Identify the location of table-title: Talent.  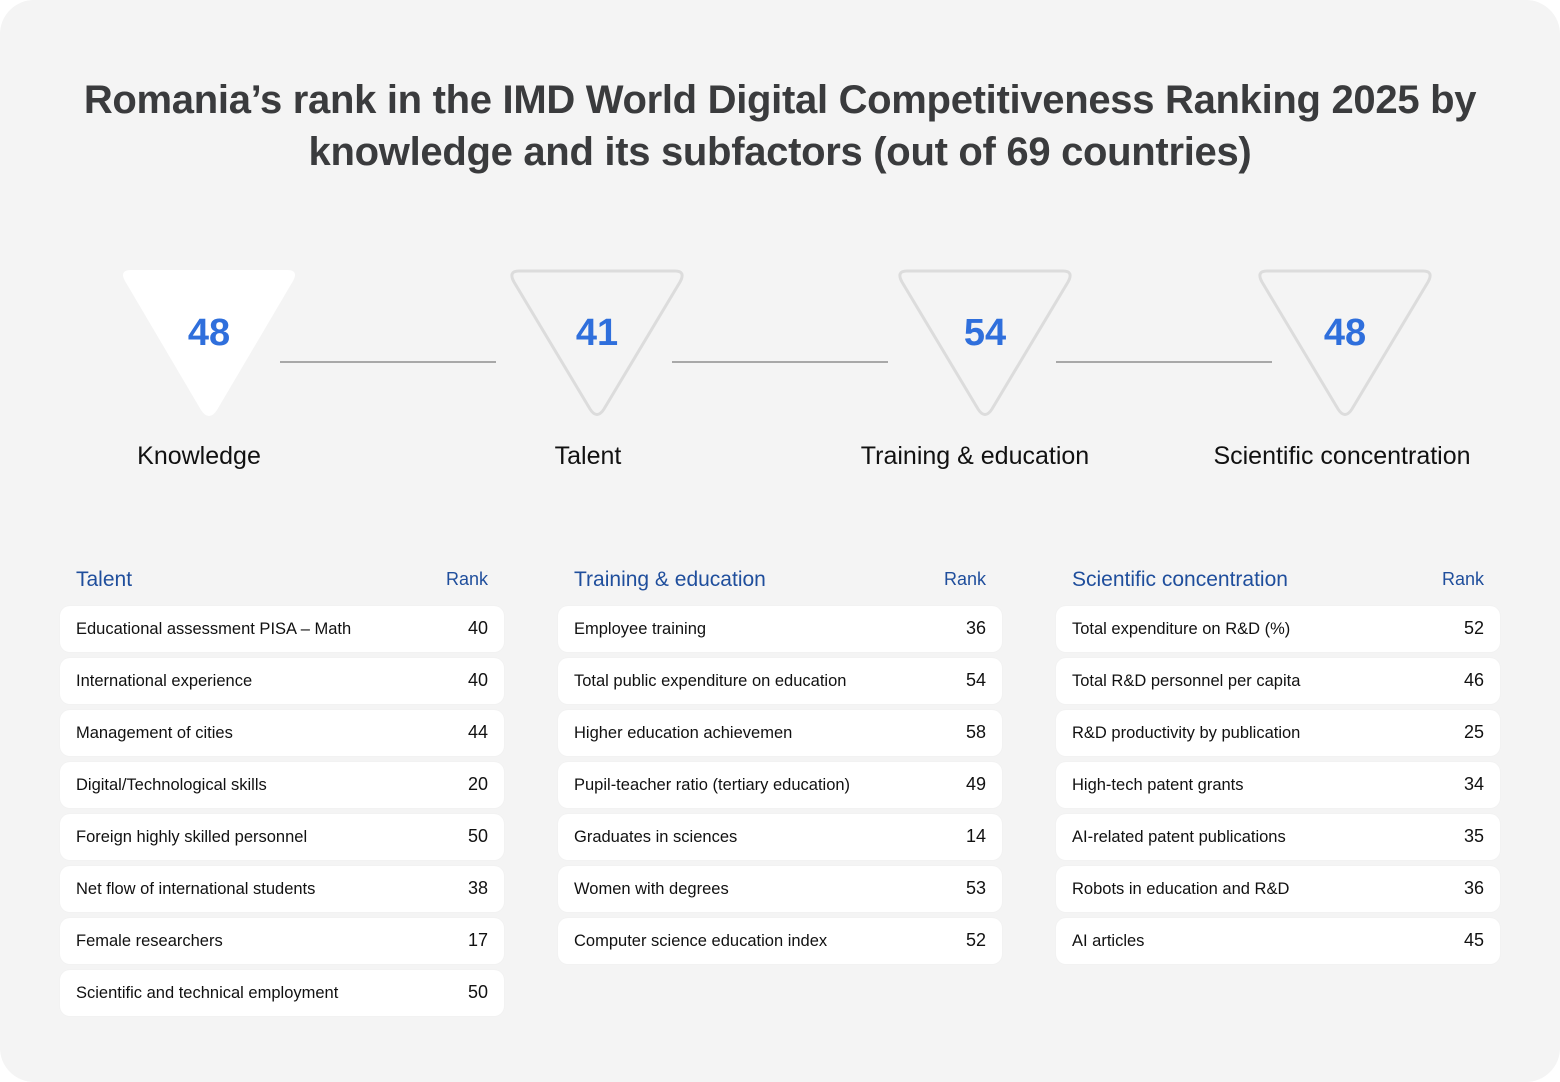
(104, 579).